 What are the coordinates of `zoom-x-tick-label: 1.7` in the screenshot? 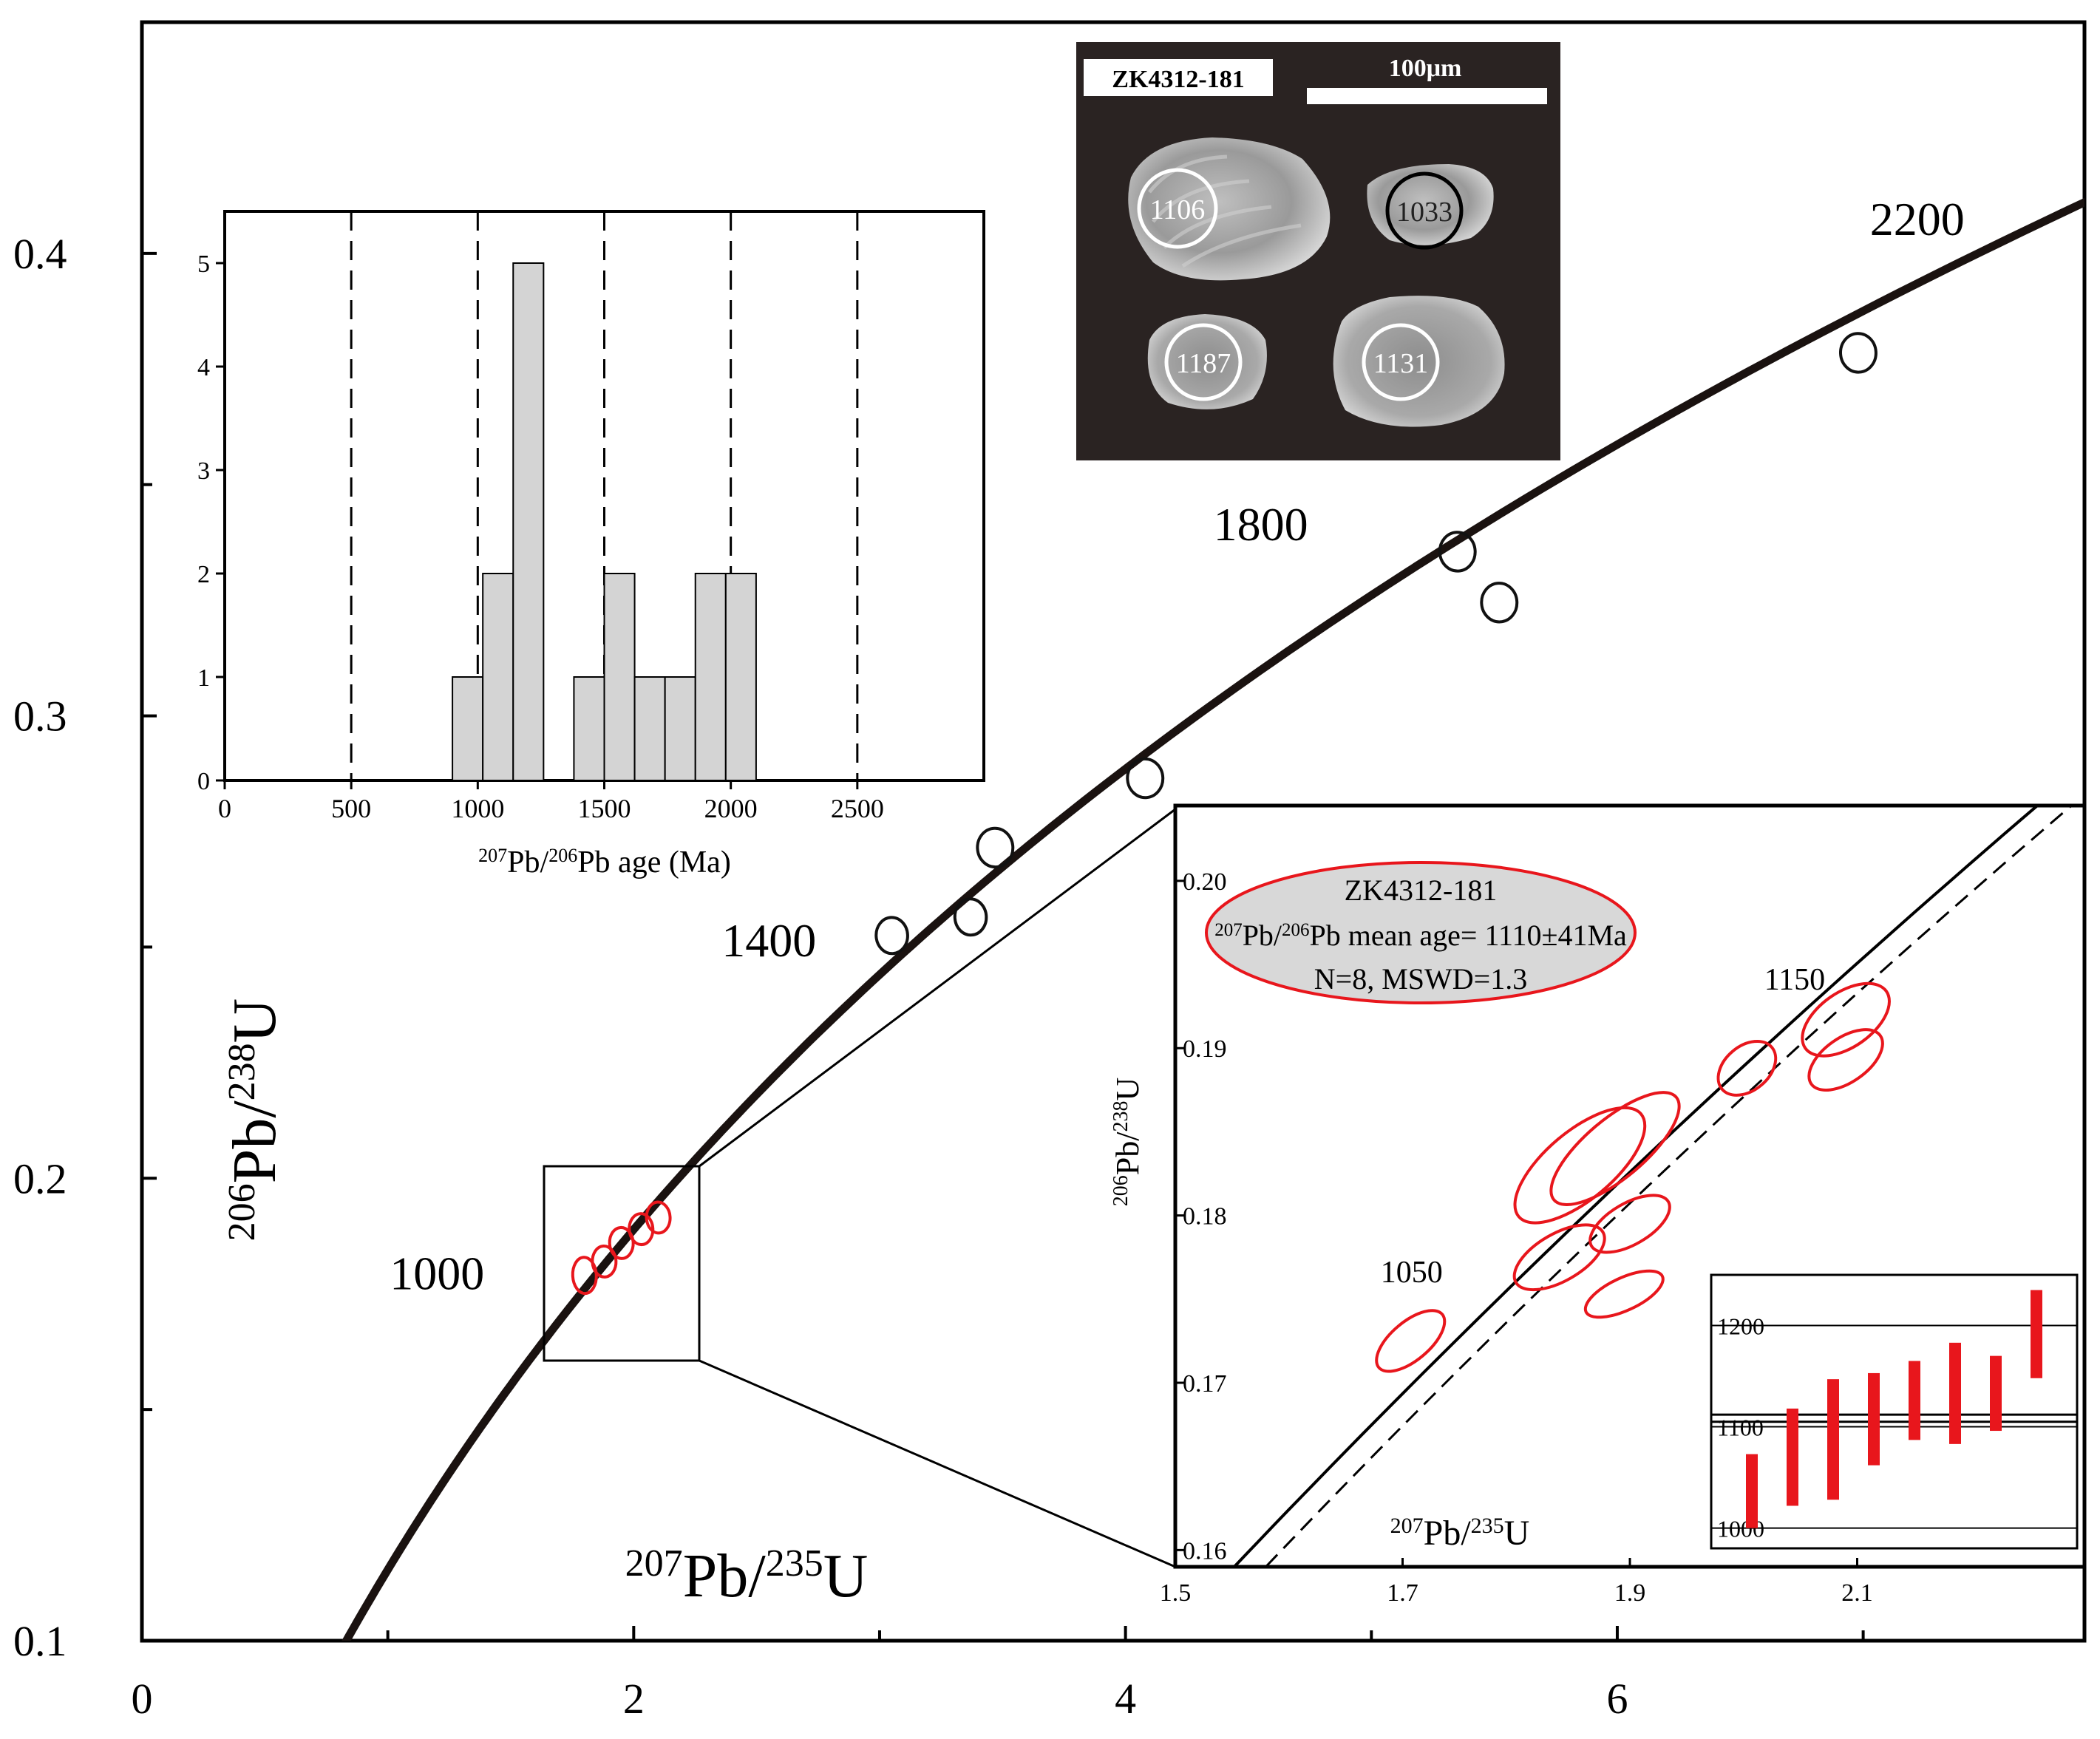 It's located at (1402, 1593).